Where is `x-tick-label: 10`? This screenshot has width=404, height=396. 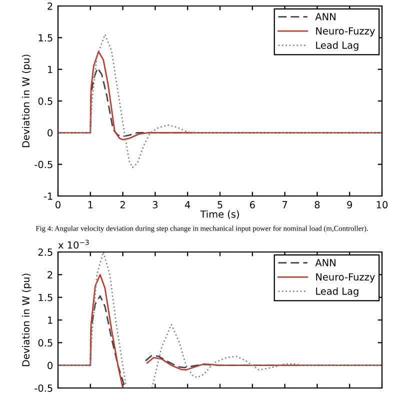
x-tick-label: 10 is located at coordinates (382, 204).